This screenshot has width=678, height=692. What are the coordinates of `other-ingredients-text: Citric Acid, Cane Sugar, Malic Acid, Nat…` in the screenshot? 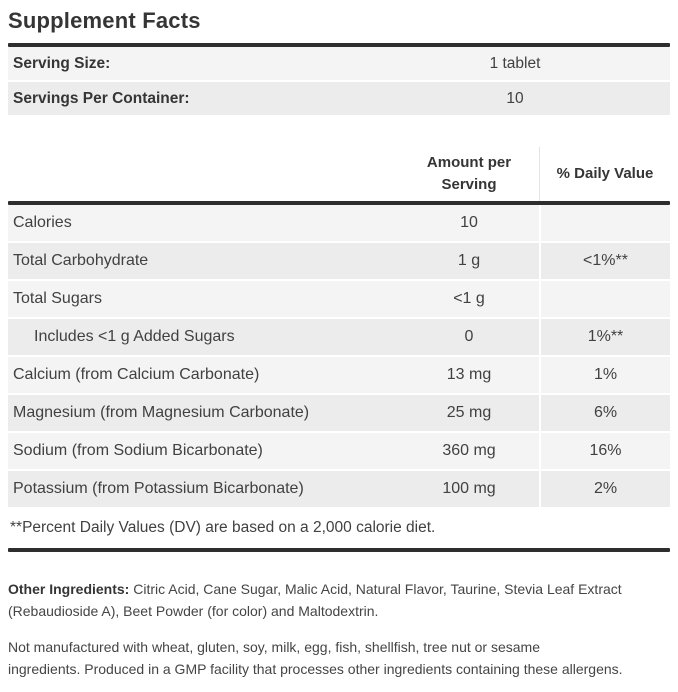 It's located at (315, 600).